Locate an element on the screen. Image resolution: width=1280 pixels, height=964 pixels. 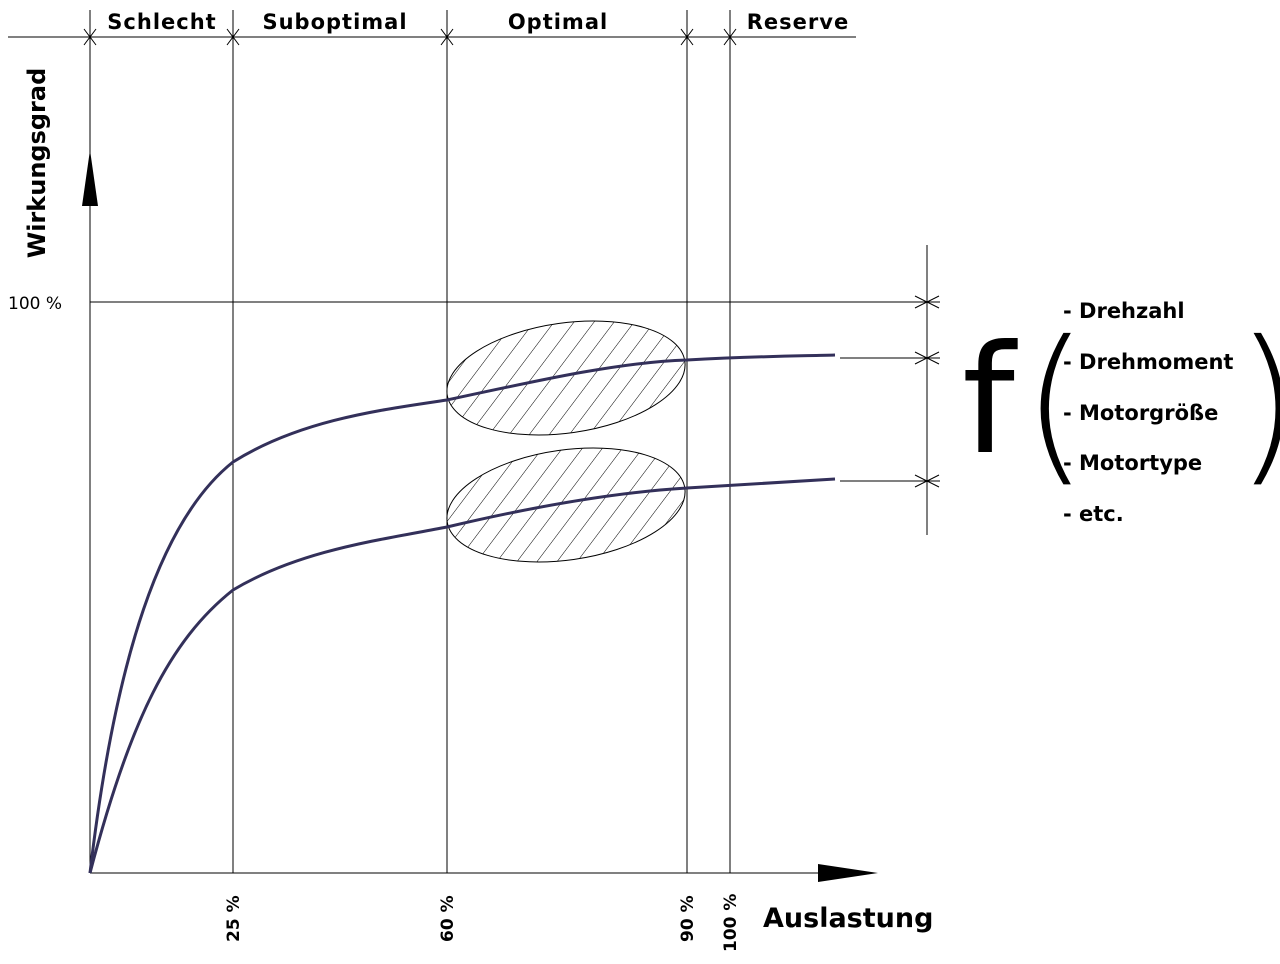
function-symbol: f is located at coordinates (990, 401).